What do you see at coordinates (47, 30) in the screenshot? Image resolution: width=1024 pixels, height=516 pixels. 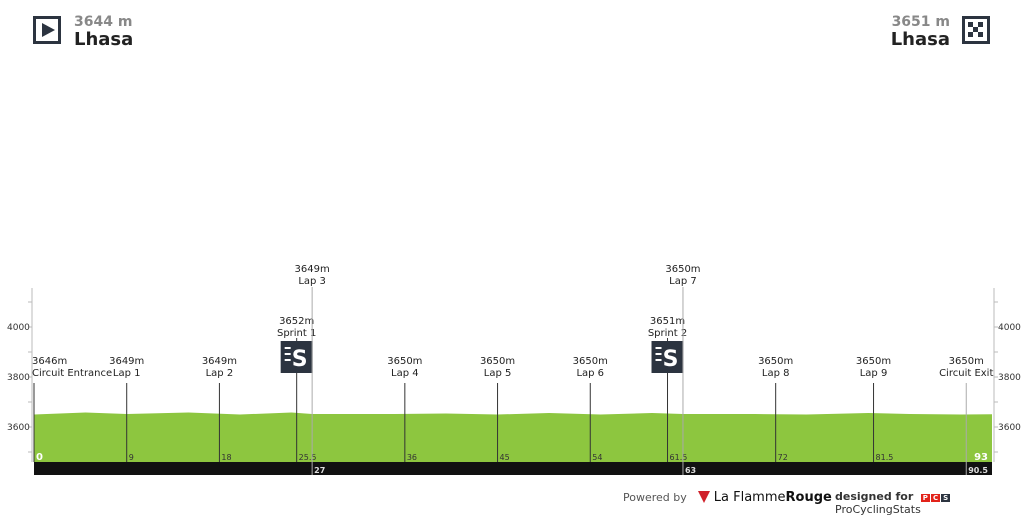 I see `play-icon` at bounding box center [47, 30].